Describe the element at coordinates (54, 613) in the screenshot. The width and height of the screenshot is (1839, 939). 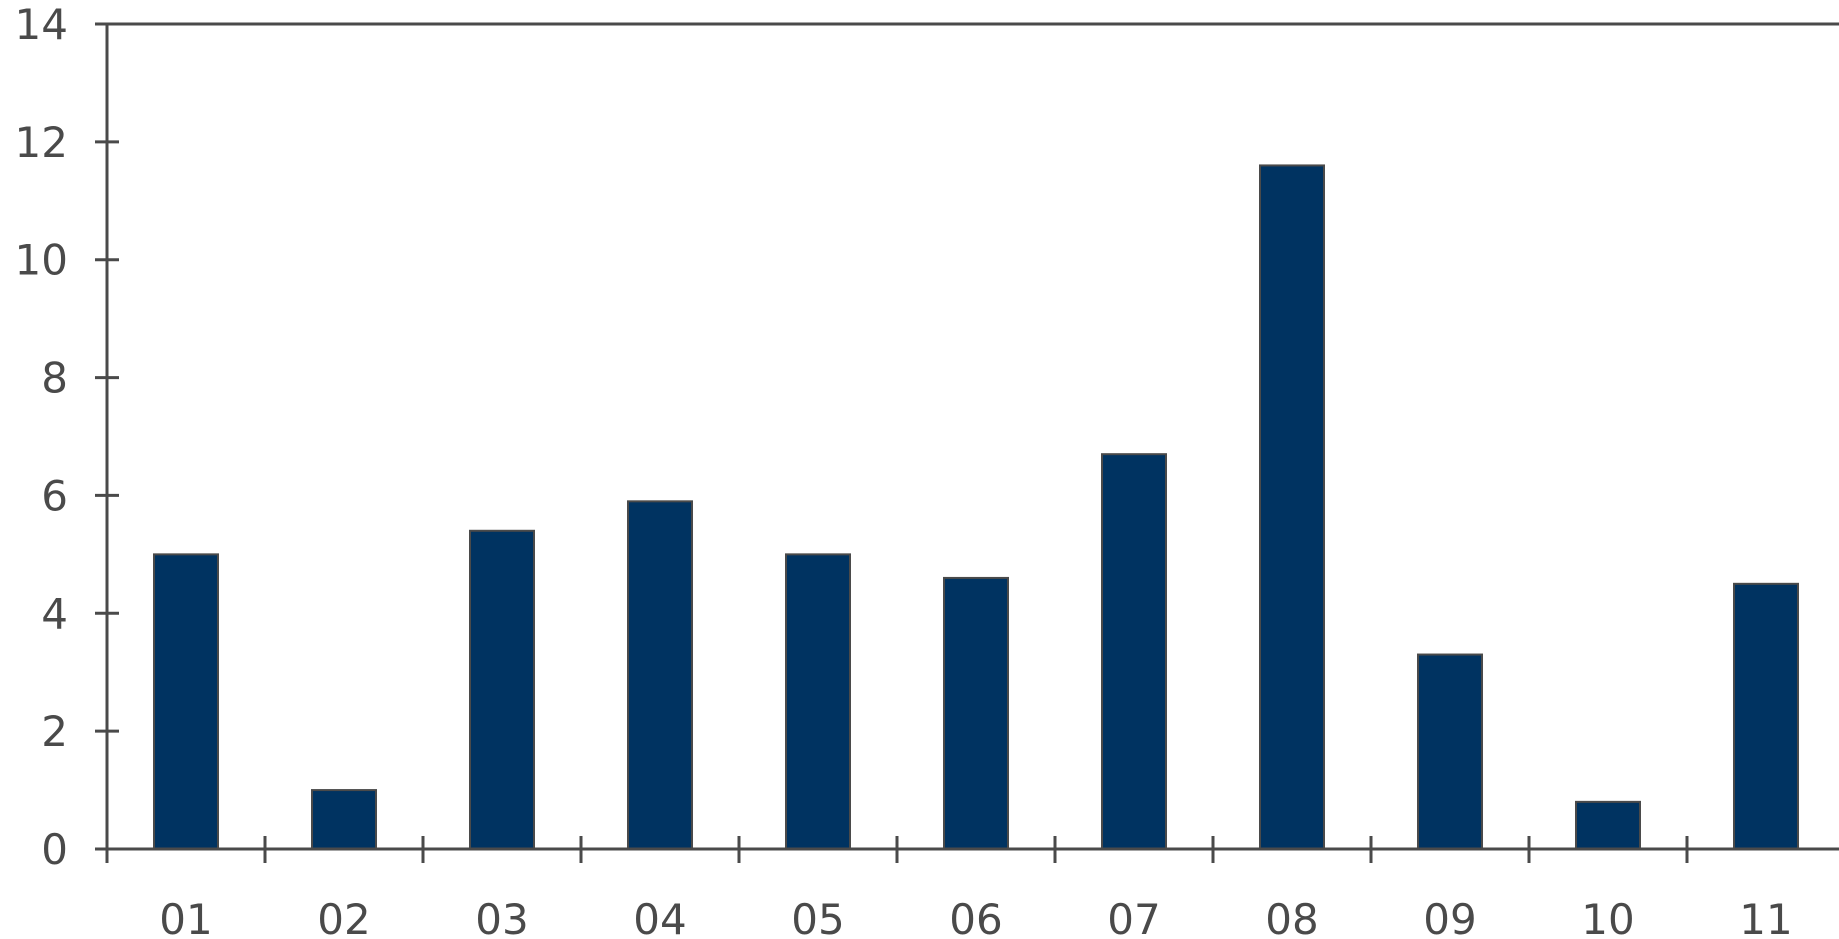
I see `y-tick-label: 4` at that location.